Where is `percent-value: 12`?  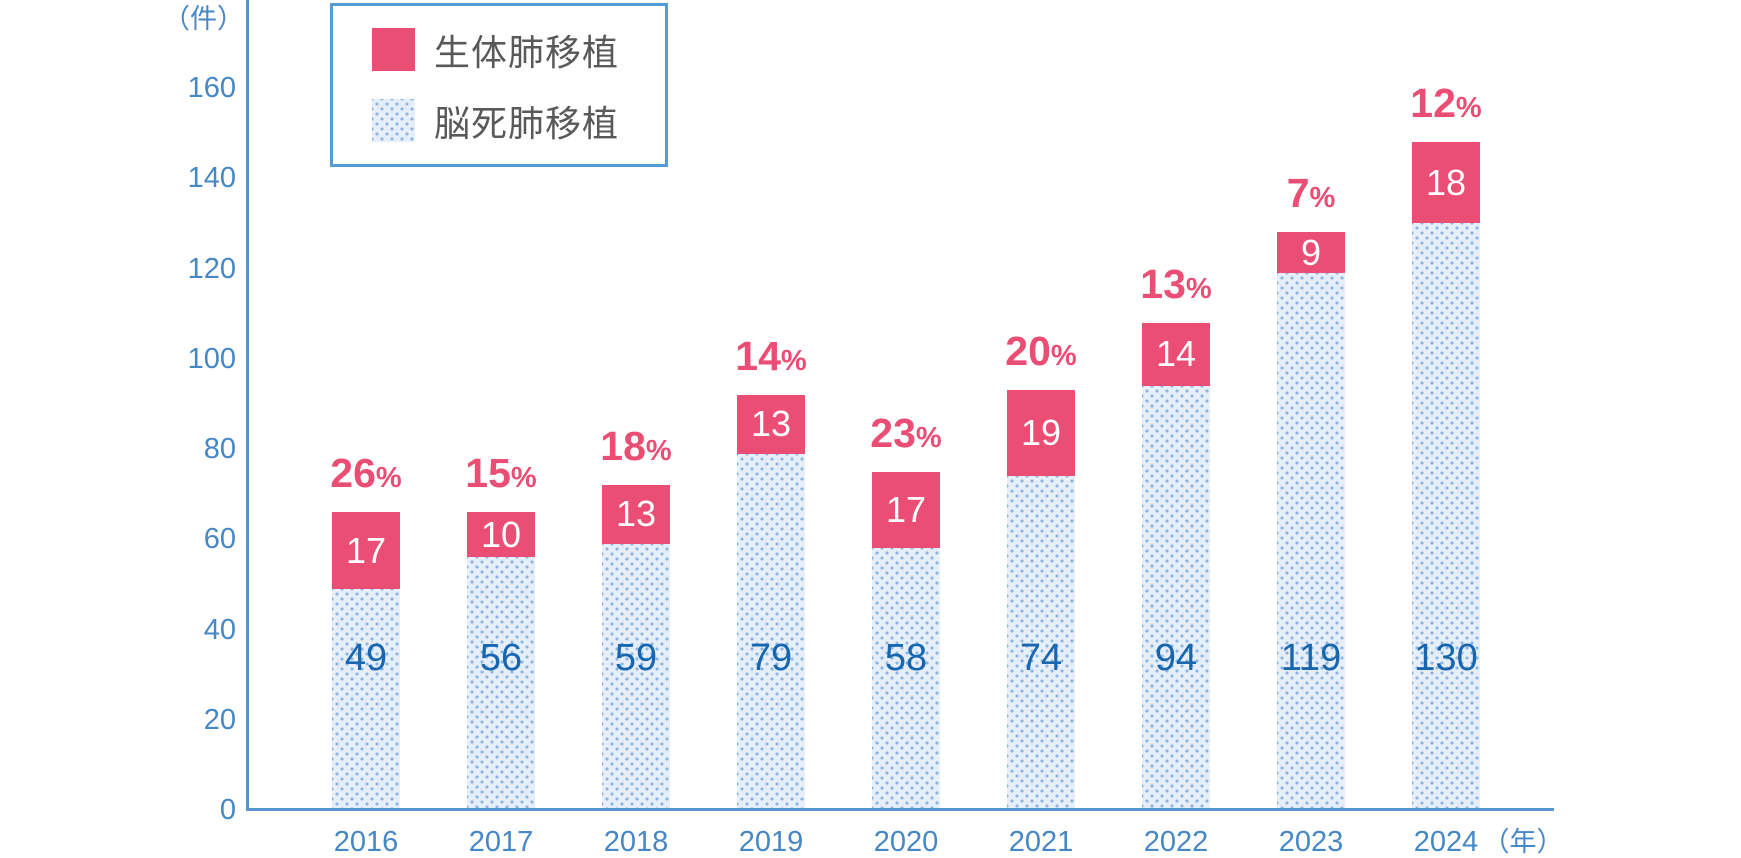 percent-value: 12 is located at coordinates (1433, 103).